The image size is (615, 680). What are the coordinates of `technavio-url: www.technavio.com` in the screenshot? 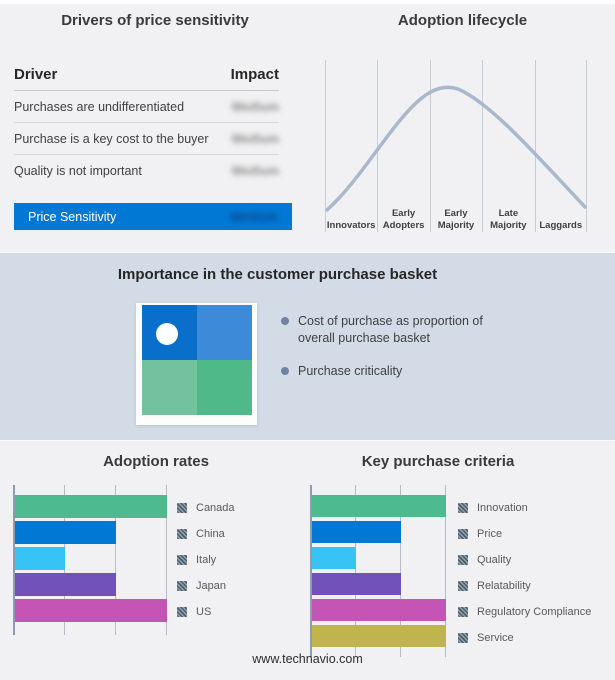 It's located at (307, 659).